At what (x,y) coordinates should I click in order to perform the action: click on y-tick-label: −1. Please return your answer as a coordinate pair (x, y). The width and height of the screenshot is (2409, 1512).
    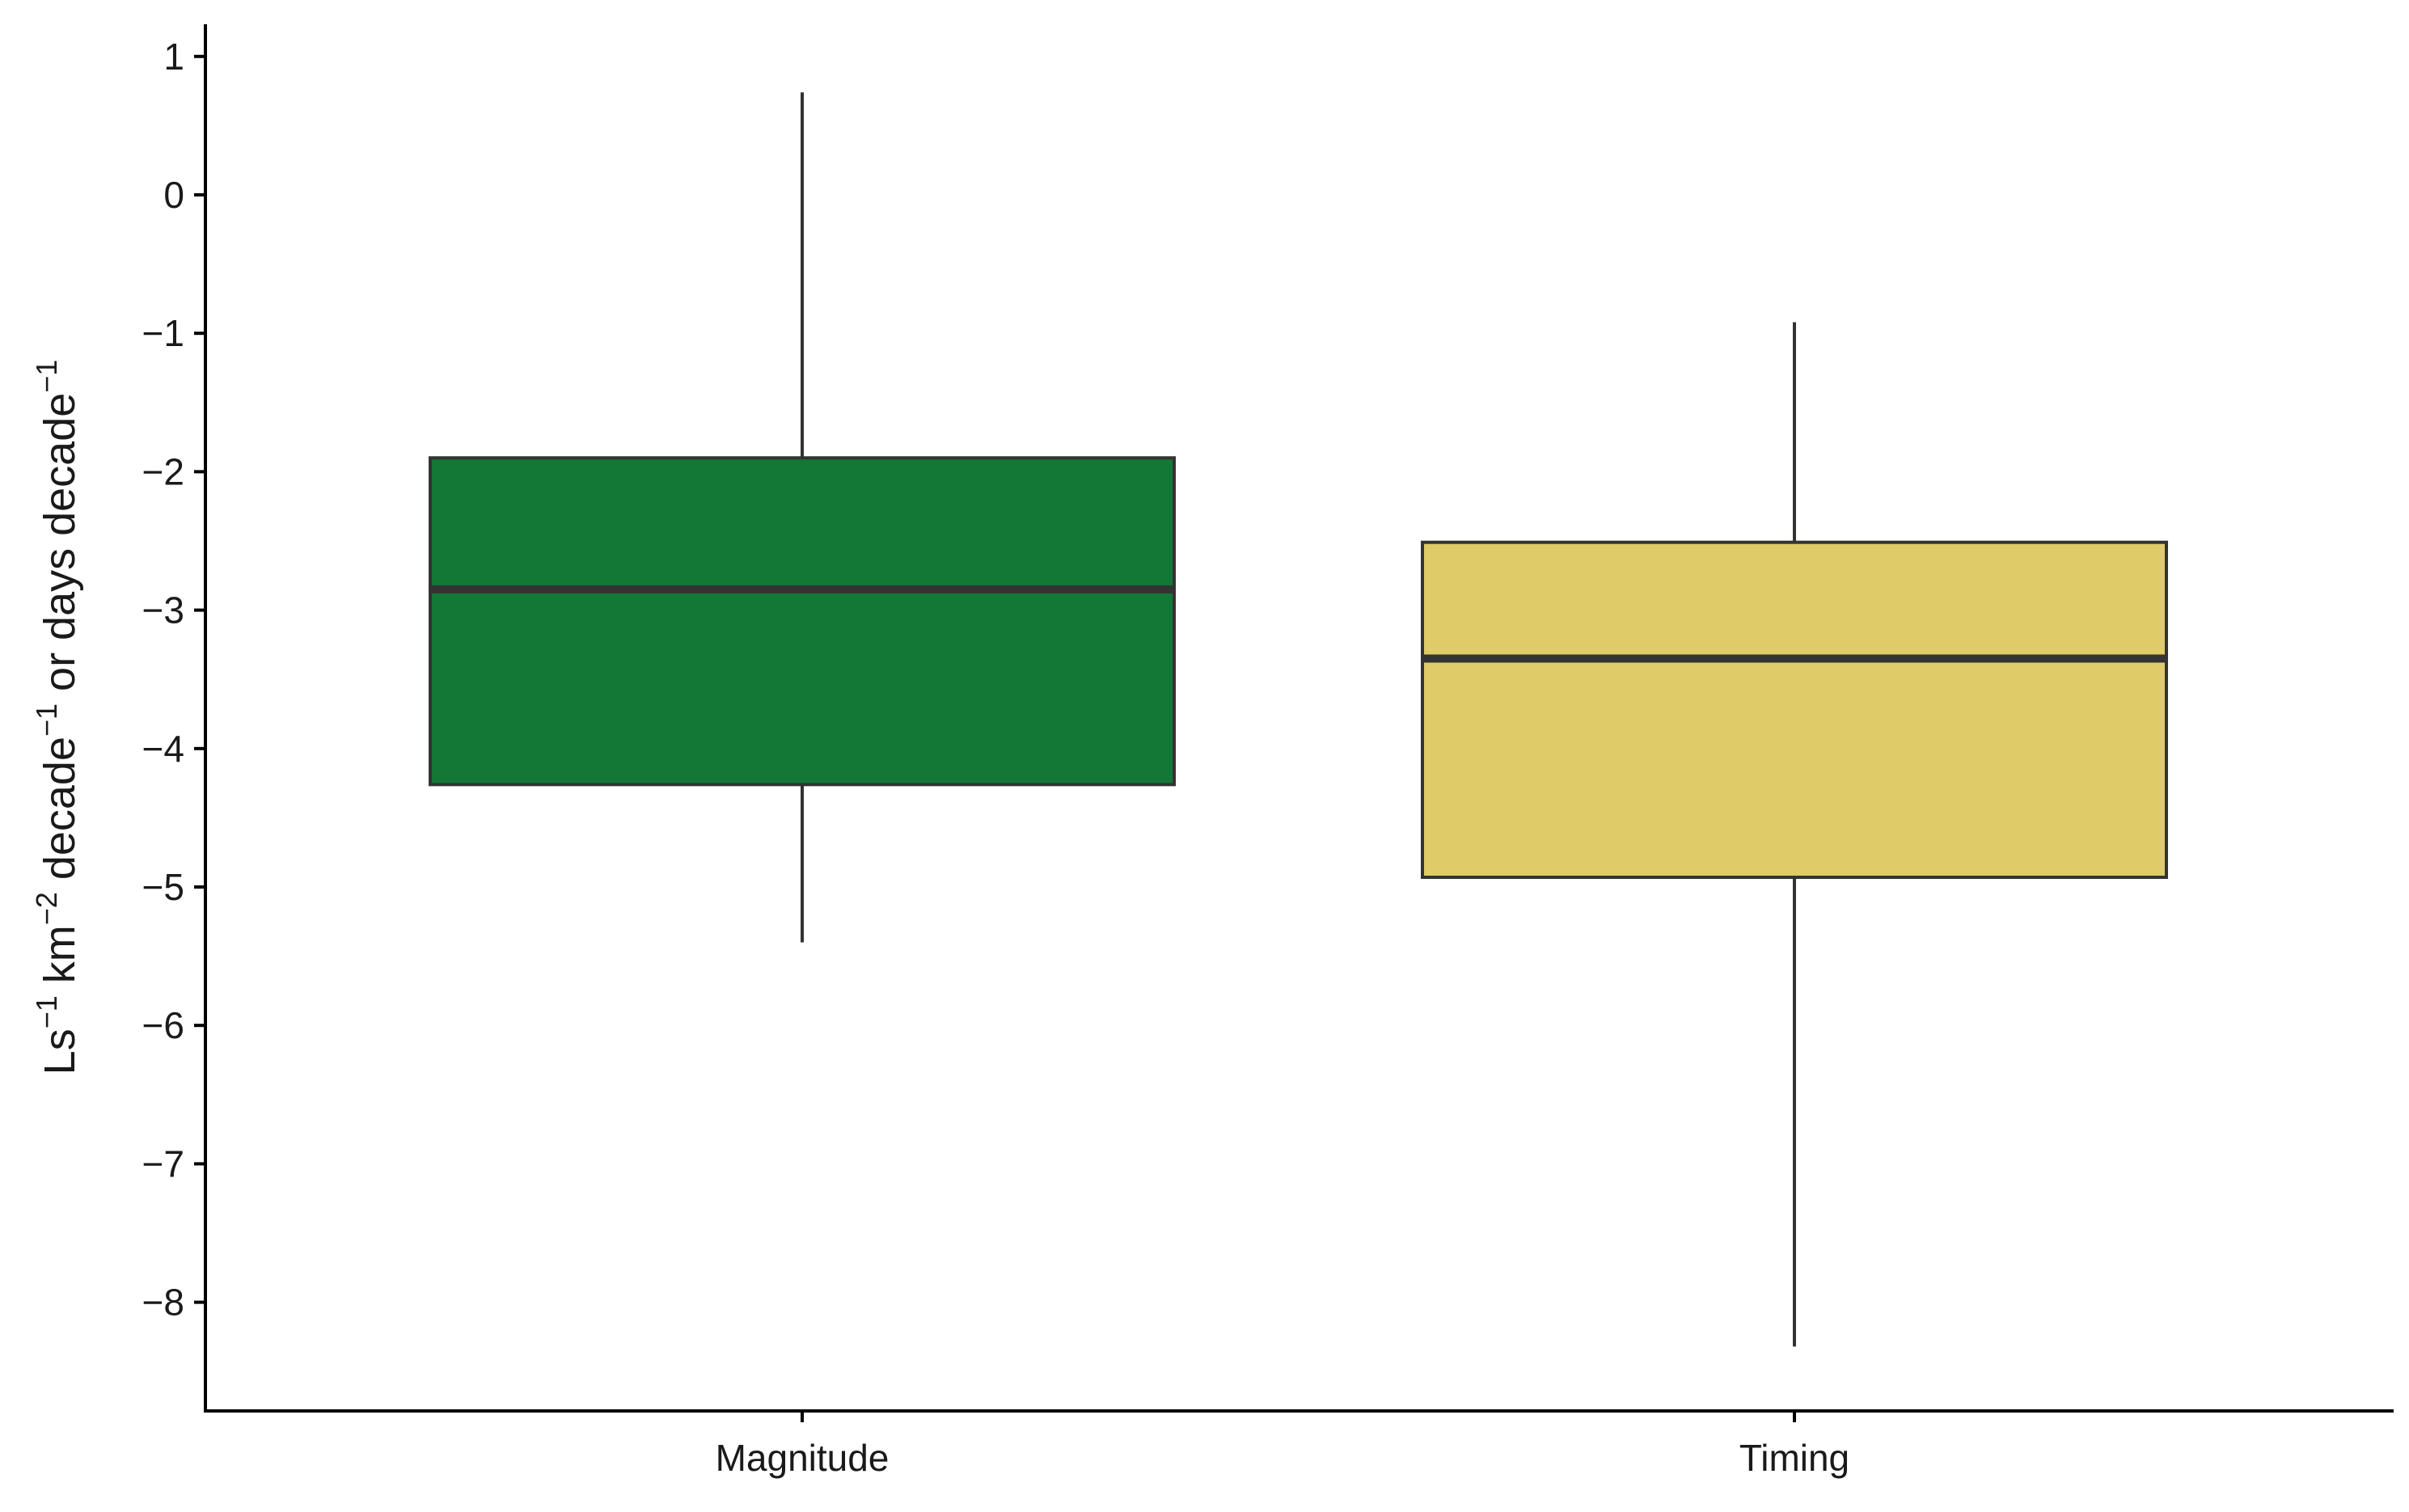
    Looking at the image, I should click on (163, 333).